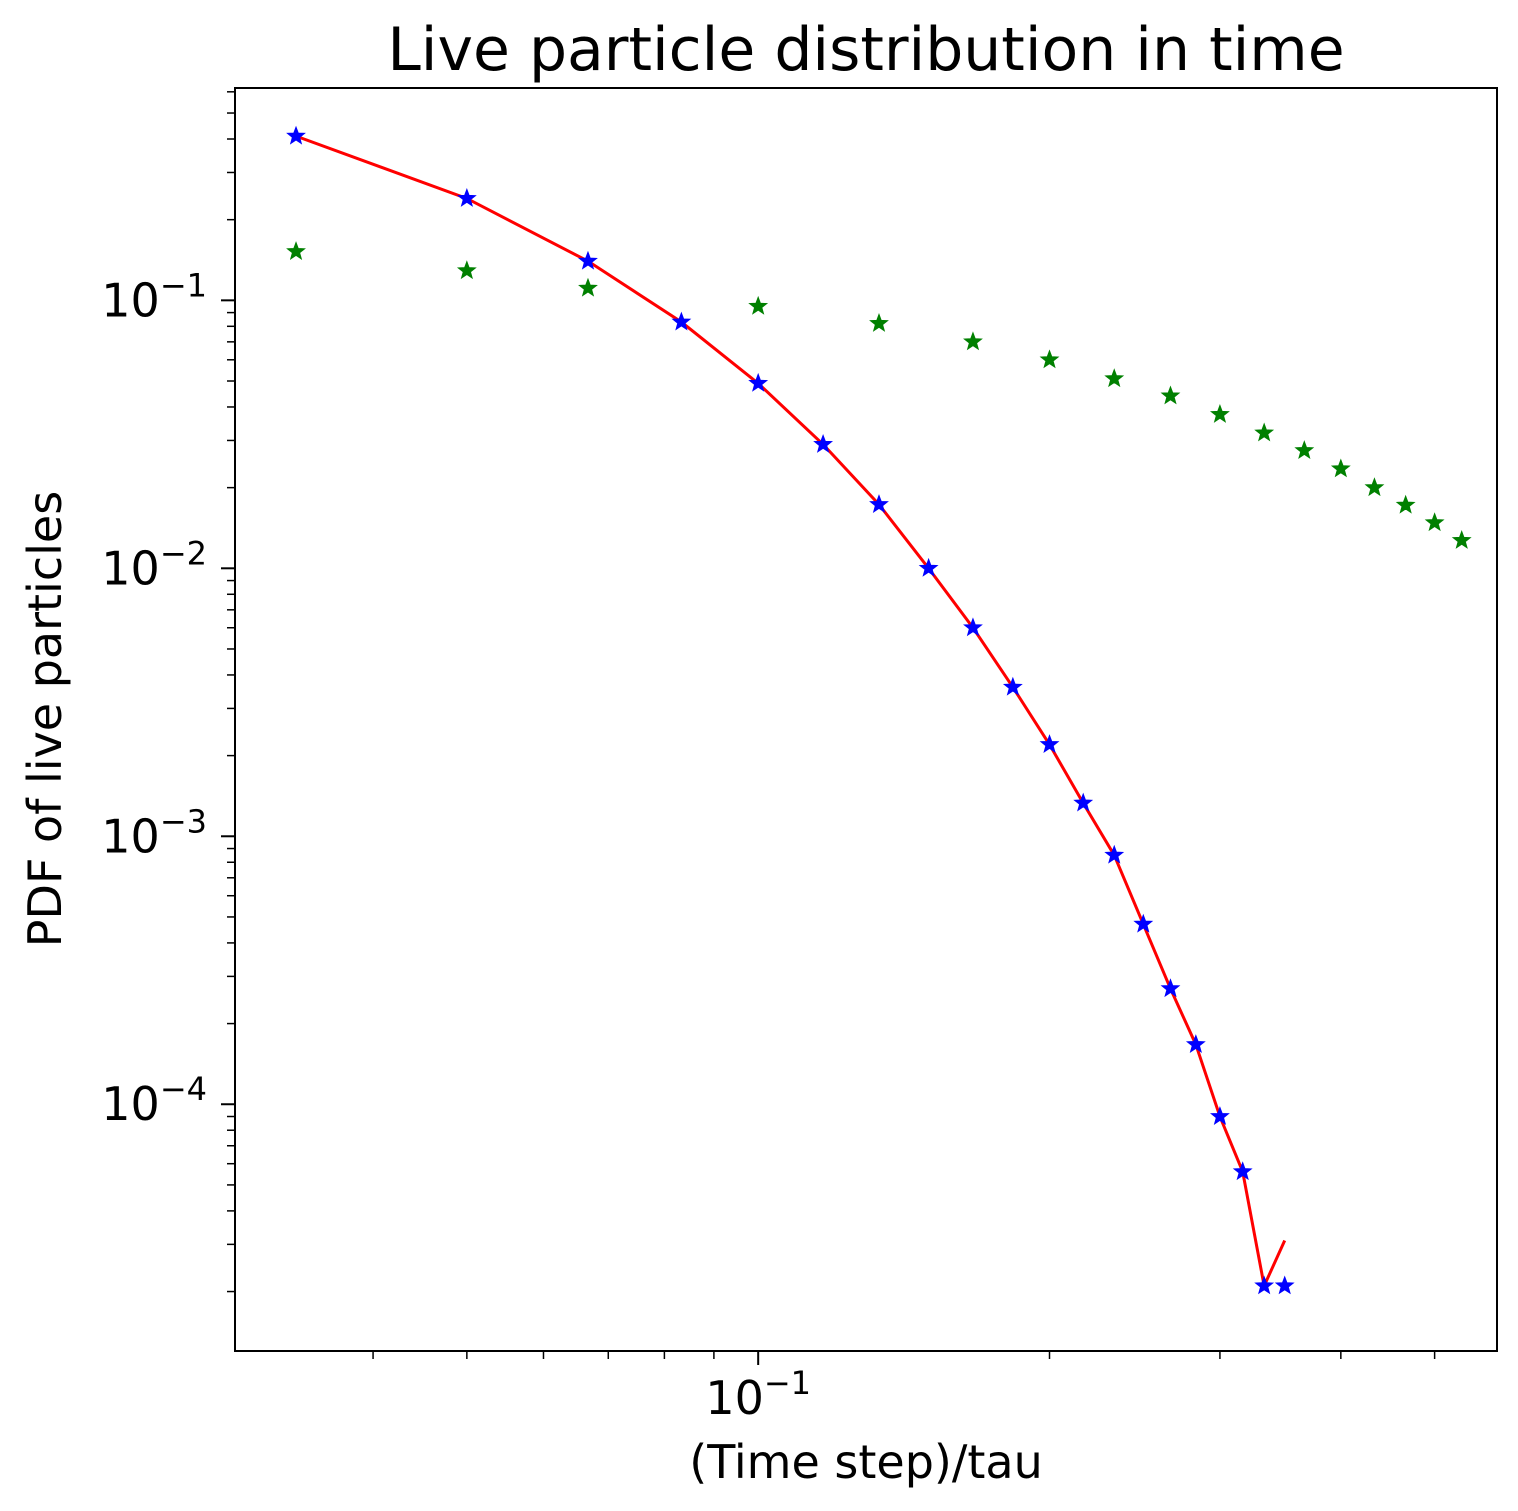 This screenshot has width=1518, height=1511. Describe the element at coordinates (865, 1462) in the screenshot. I see `x-axis-label: (Time step)/tau` at that location.